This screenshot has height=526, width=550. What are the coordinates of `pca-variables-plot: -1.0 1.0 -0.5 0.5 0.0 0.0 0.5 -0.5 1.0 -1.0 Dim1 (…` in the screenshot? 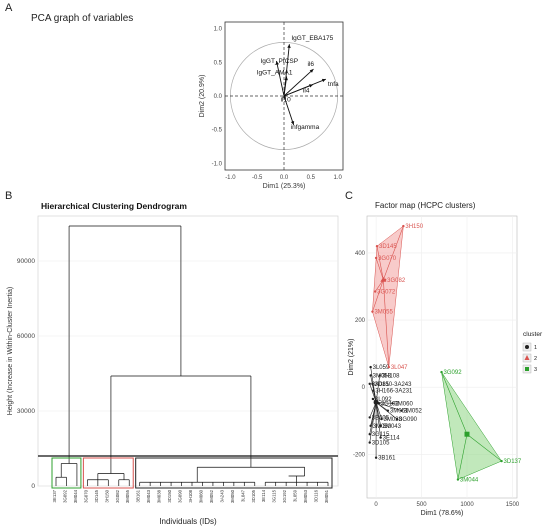 It's located at (271, 105).